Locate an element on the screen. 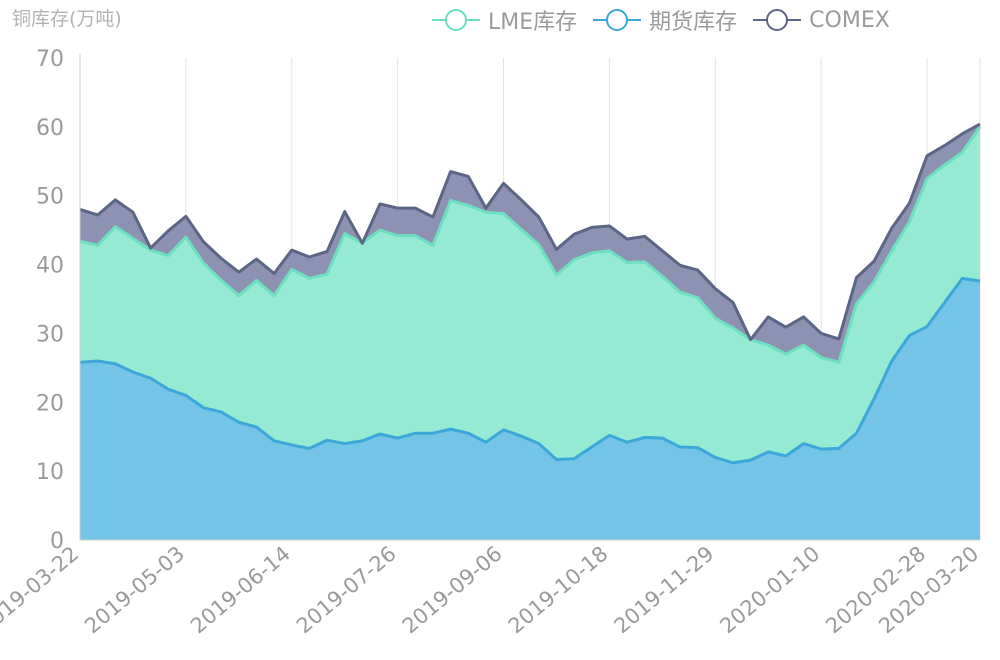 The width and height of the screenshot is (1000, 660). y-tick-label: 10 is located at coordinates (50, 472).